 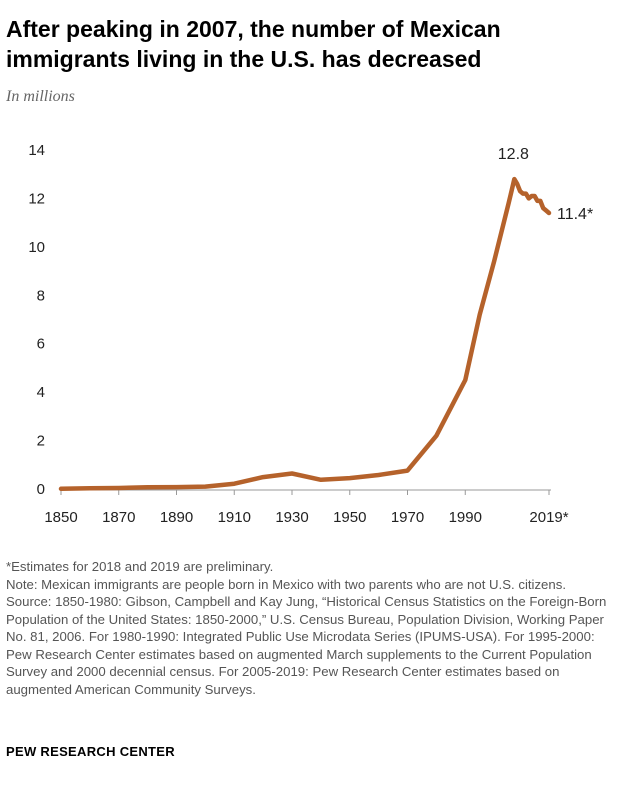 What do you see at coordinates (234, 517) in the screenshot?
I see `x-tick-label: 1910` at bounding box center [234, 517].